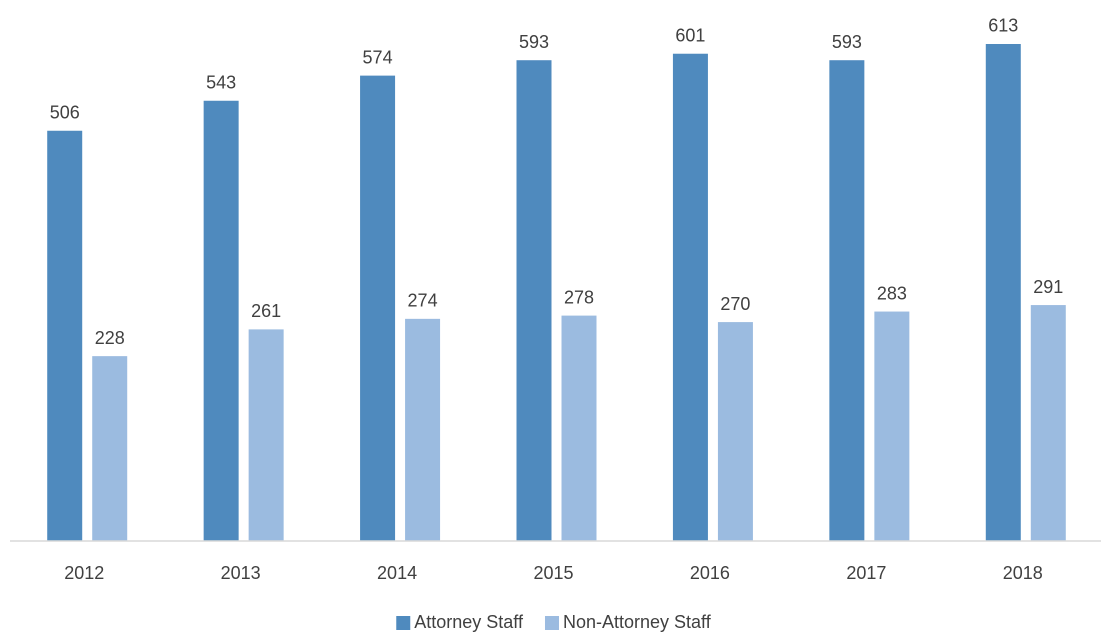 The height and width of the screenshot is (641, 1101). What do you see at coordinates (266, 311) in the screenshot?
I see `value-label: 261` at bounding box center [266, 311].